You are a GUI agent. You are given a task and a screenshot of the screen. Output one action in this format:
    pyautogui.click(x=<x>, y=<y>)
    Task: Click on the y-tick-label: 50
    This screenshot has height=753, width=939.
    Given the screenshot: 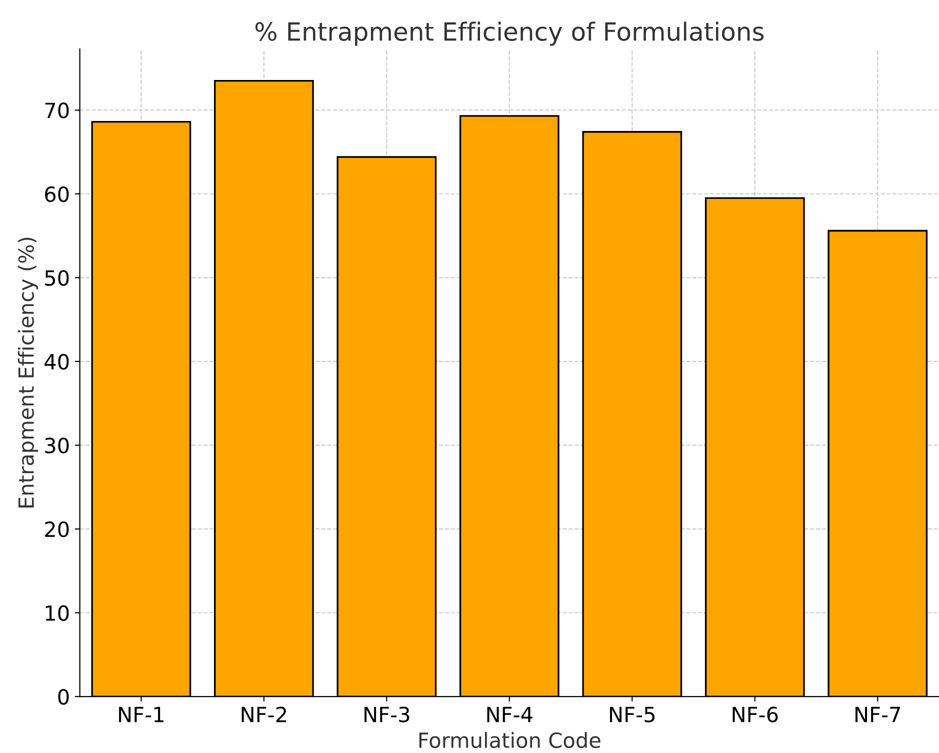 What is the action you would take?
    pyautogui.click(x=57, y=278)
    